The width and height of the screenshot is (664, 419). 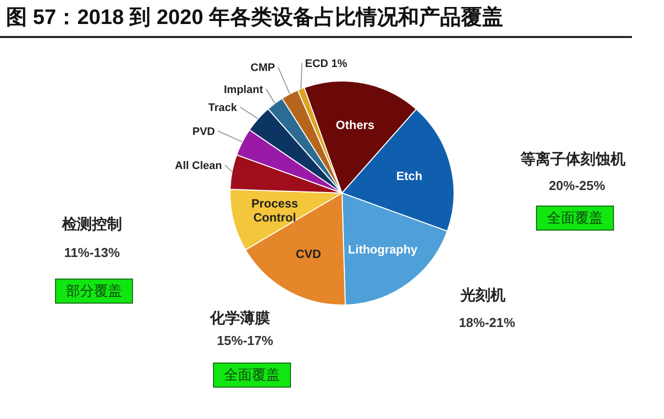 What do you see at coordinates (483, 296) in the screenshot?
I see `text: 光刻机` at bounding box center [483, 296].